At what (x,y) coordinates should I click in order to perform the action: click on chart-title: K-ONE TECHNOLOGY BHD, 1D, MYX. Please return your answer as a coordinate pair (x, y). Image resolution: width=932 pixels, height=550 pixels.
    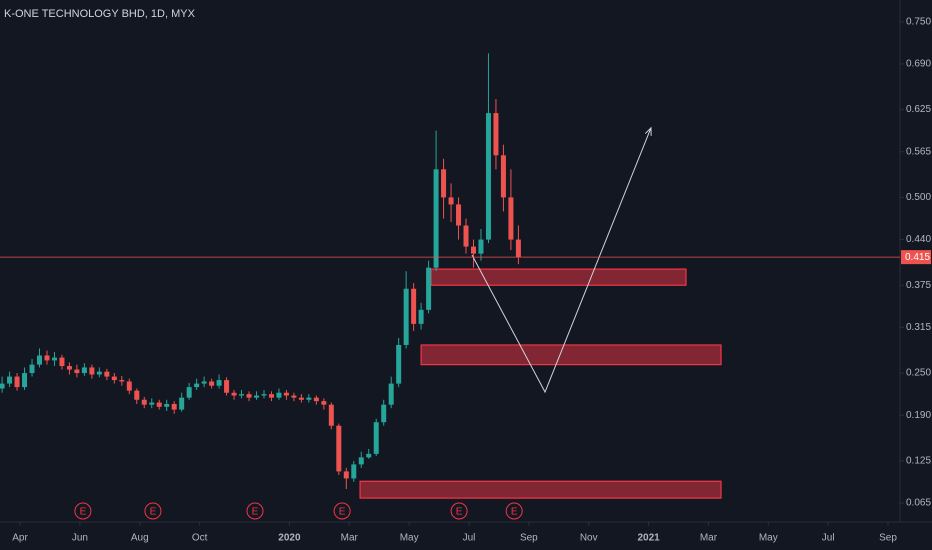
    Looking at the image, I should click on (100, 14).